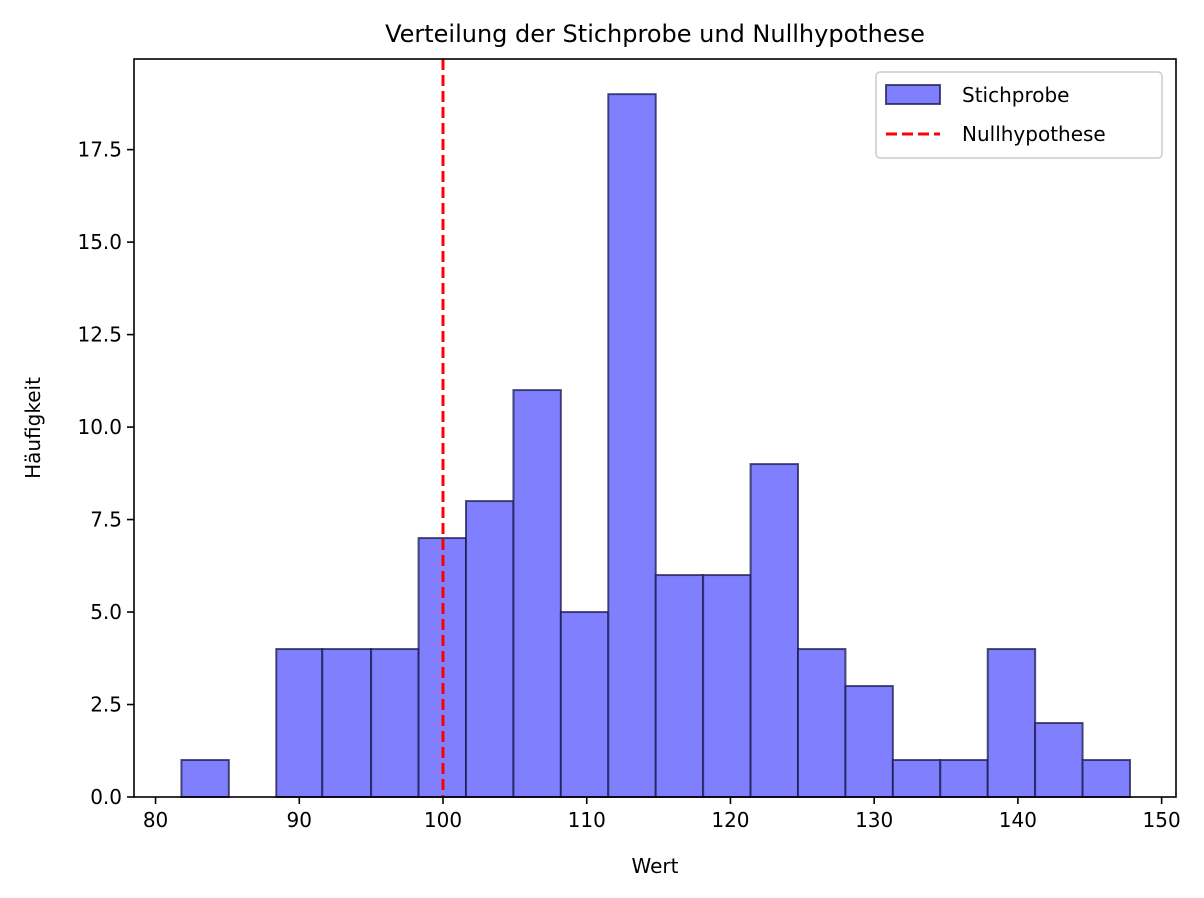 Image resolution: width=1204 pixels, height=898 pixels. What do you see at coordinates (655, 866) in the screenshot?
I see `x-axis-label: Wert` at bounding box center [655, 866].